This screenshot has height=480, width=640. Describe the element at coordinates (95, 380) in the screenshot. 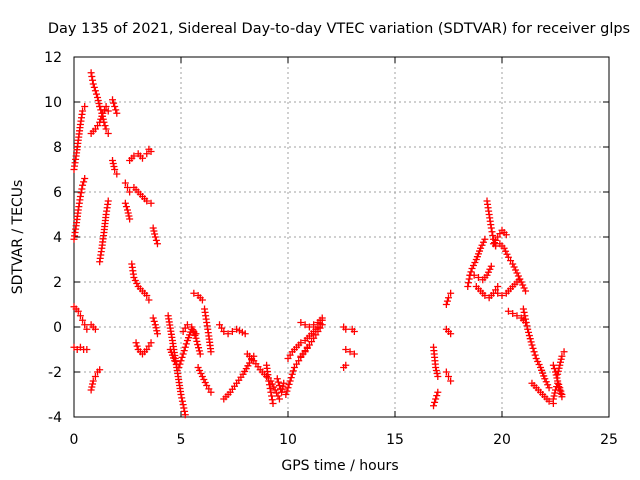

I see `series-arc09` at that location.